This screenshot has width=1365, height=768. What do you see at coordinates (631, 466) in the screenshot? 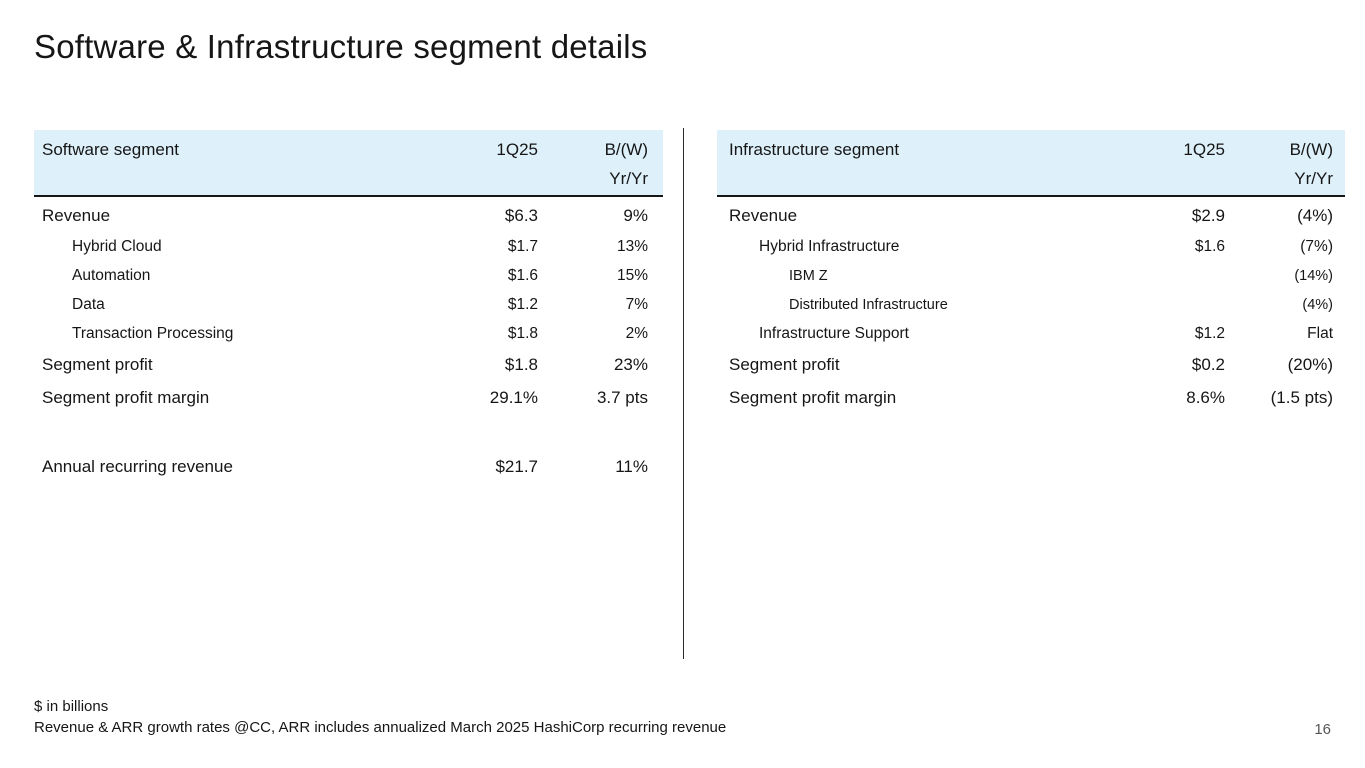
I see `row-value-yoy: 11%` at bounding box center [631, 466].